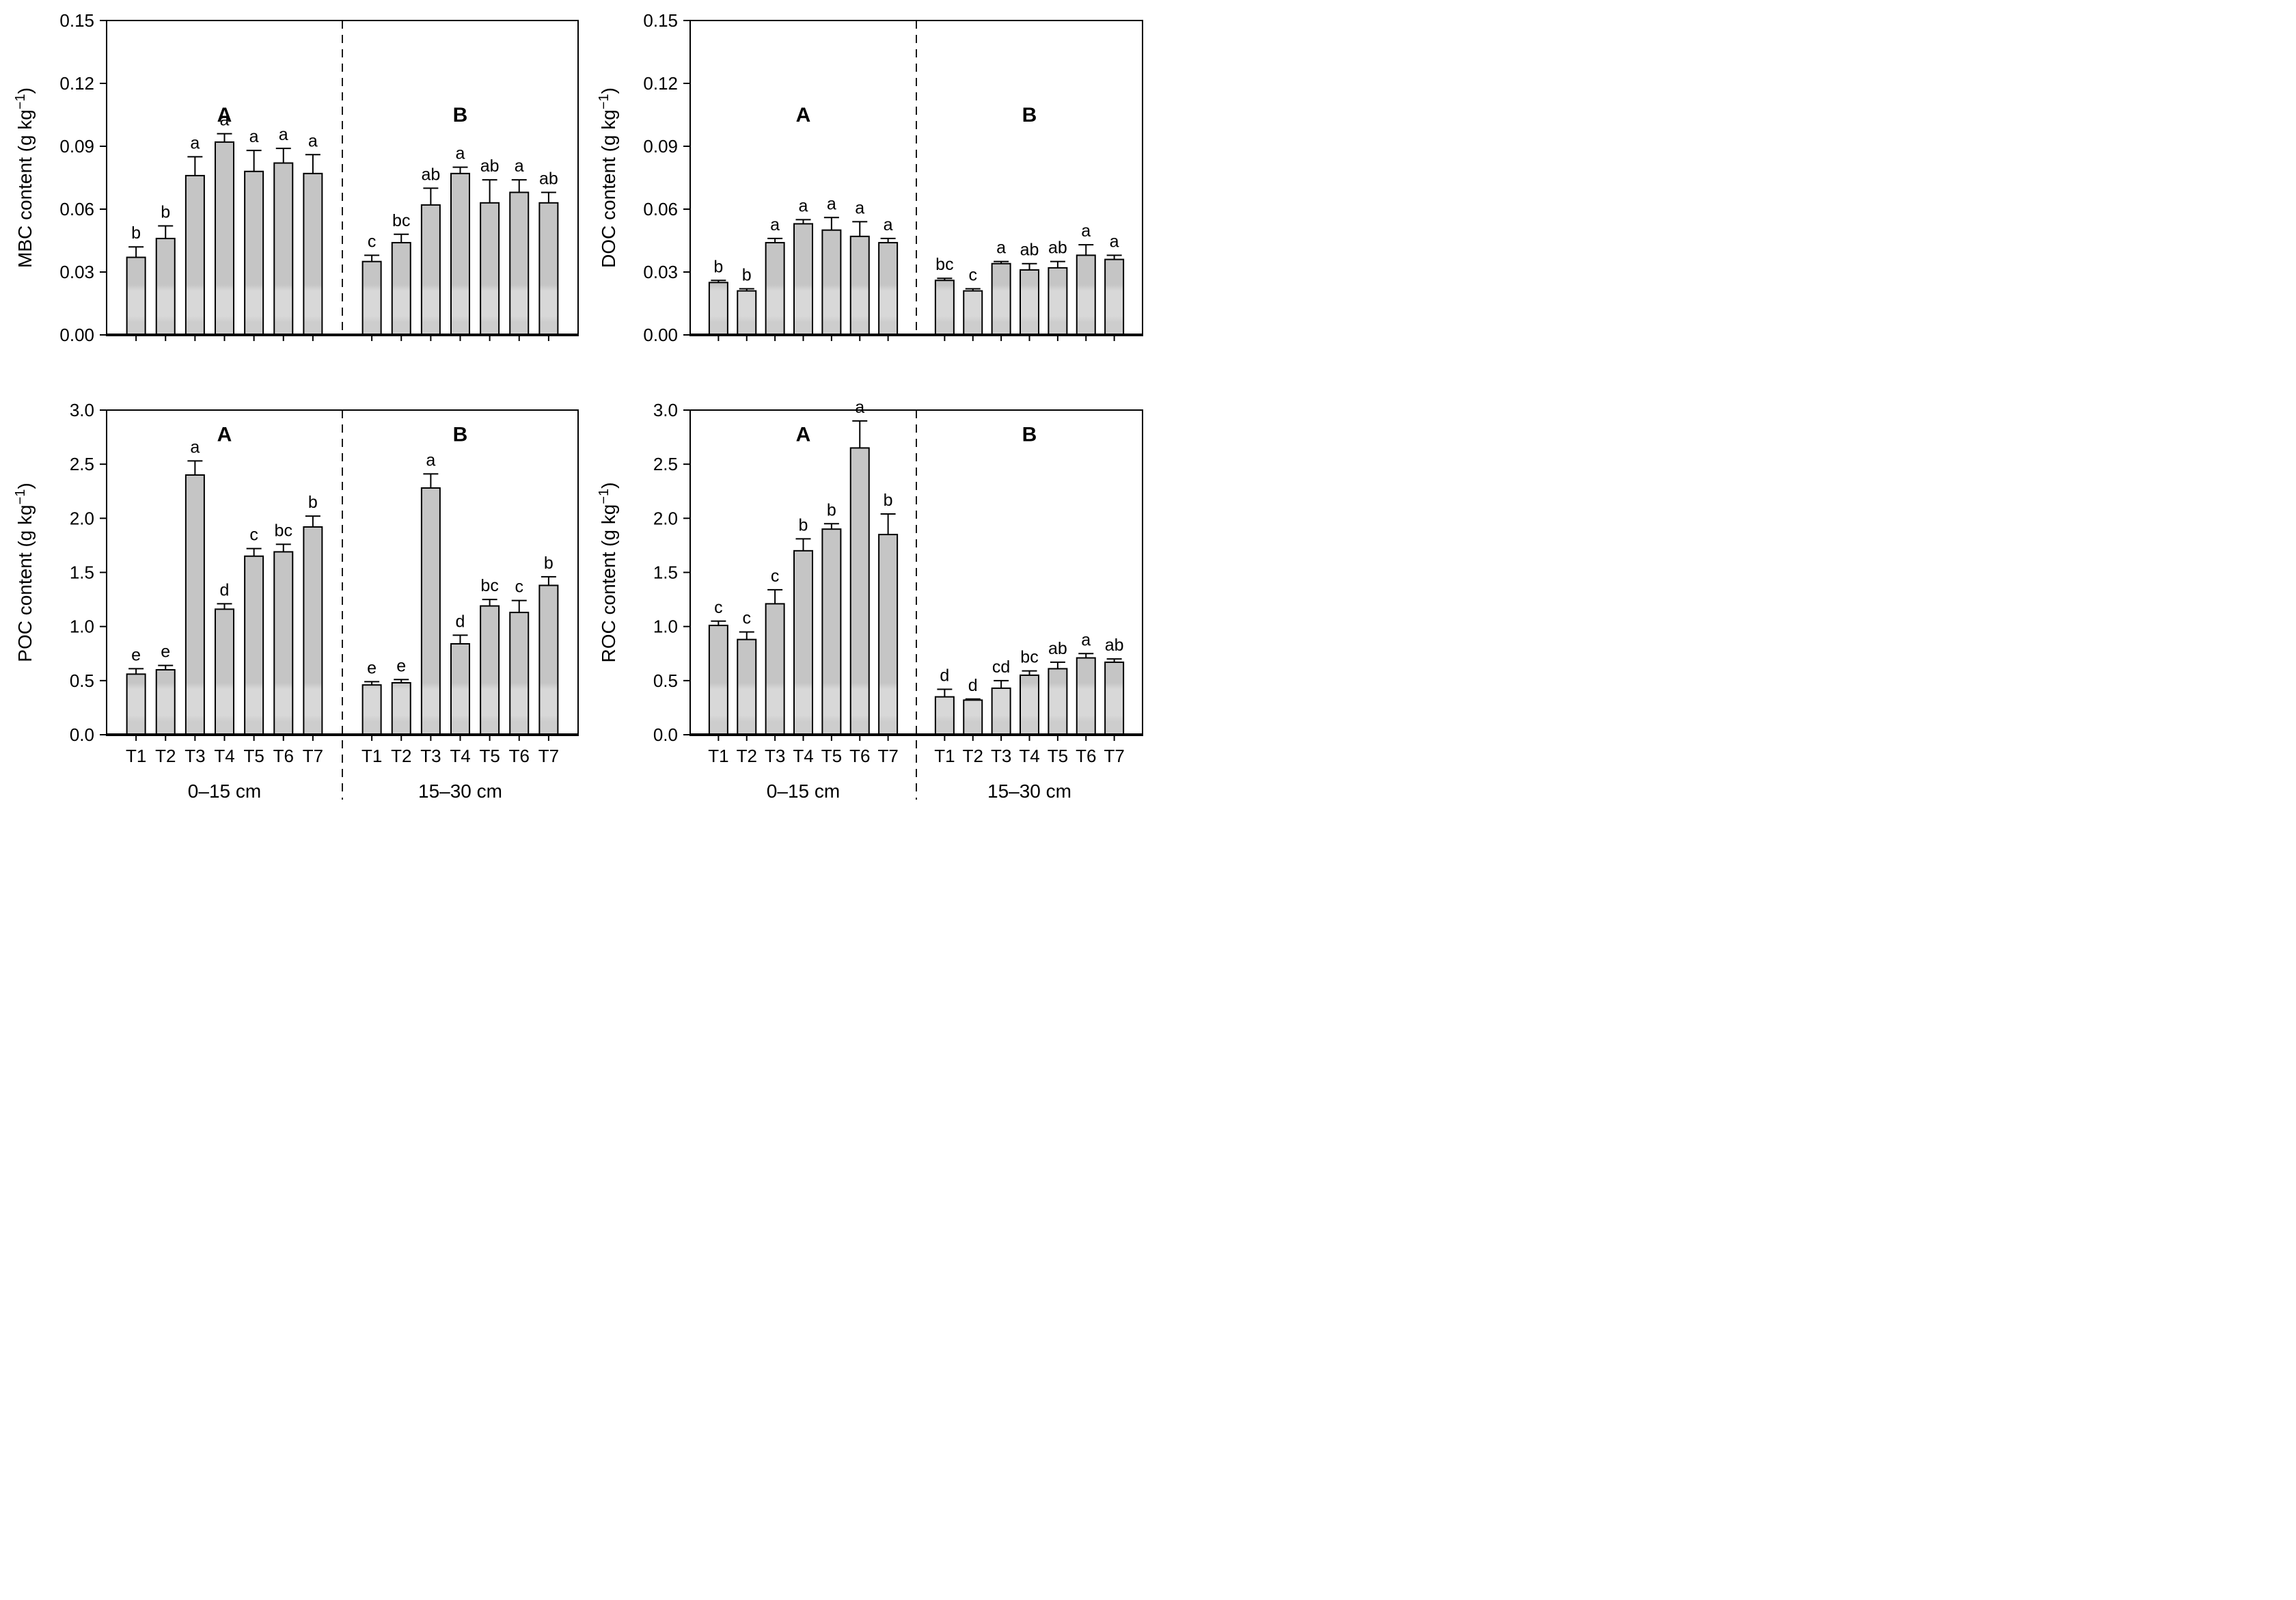 The height and width of the screenshot is (1600, 2296). I want to click on panel-a-bars: e e a d c bcb, so click(224, 586).